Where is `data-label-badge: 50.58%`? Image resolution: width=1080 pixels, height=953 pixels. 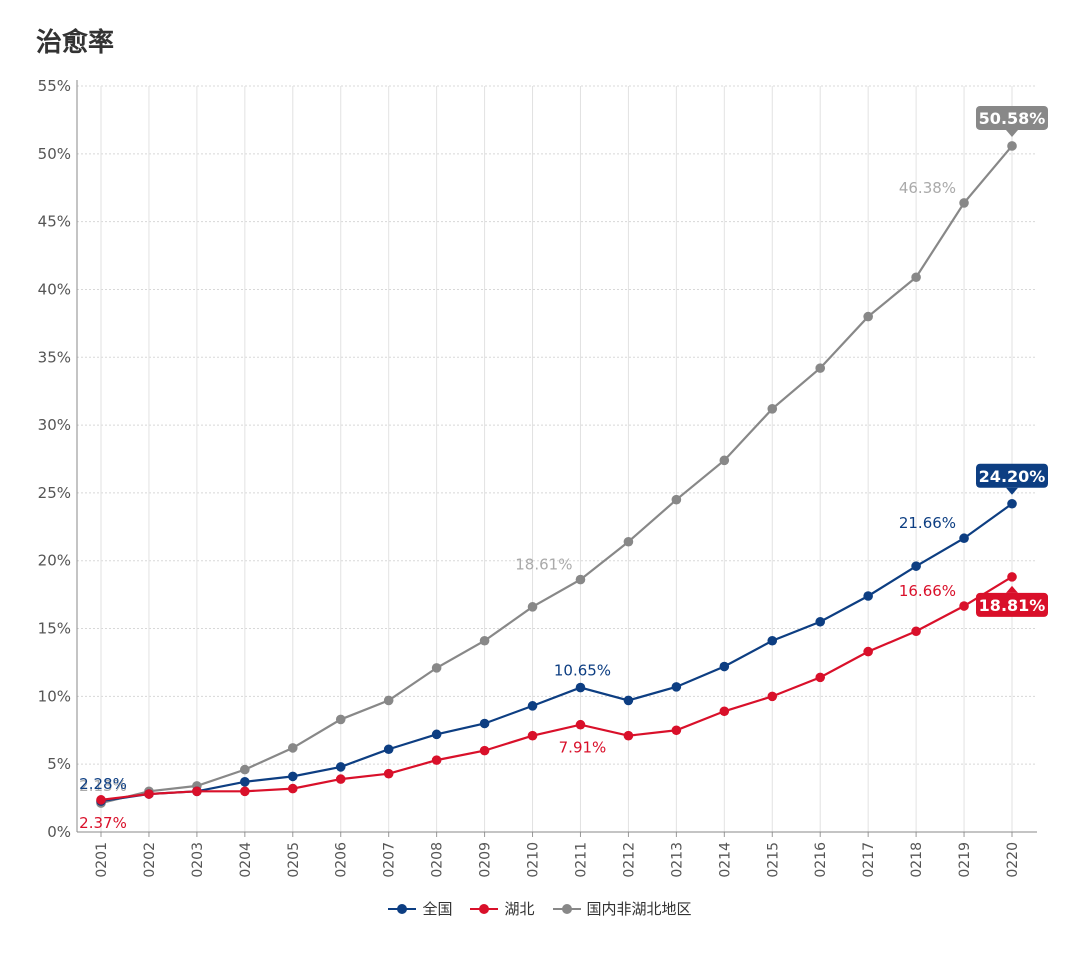 data-label-badge: 50.58% is located at coordinates (1012, 121).